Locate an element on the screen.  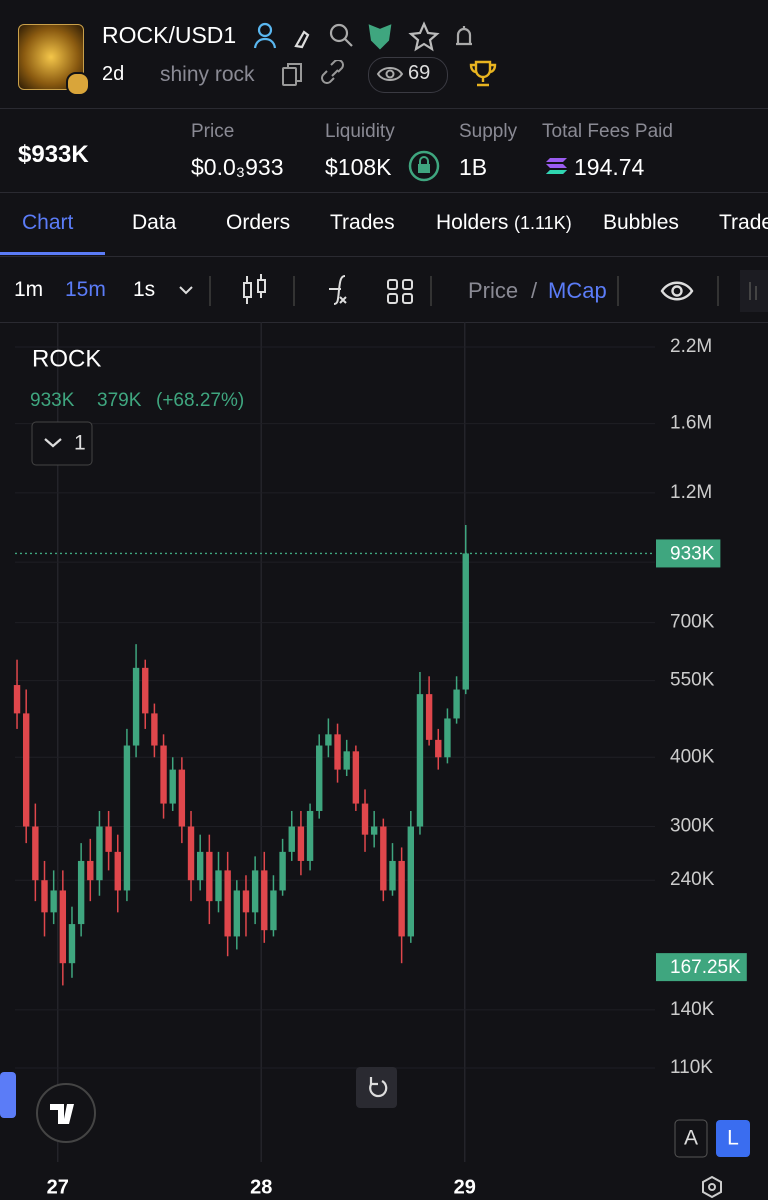
settings-icon is located at coordinates (712, 1187).